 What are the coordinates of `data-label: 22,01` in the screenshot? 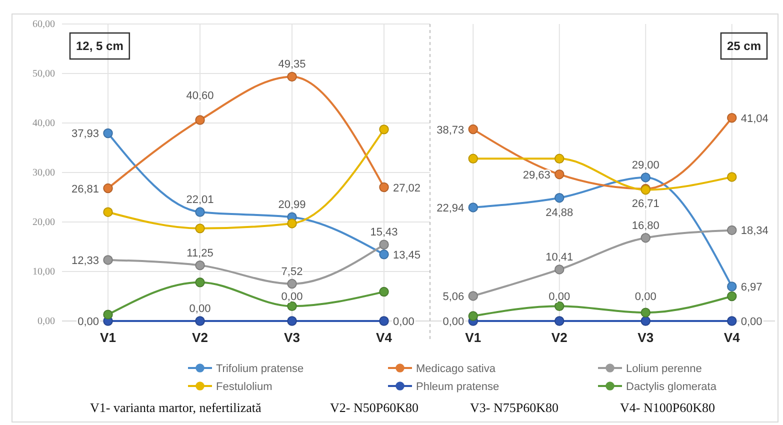 It's located at (200, 200).